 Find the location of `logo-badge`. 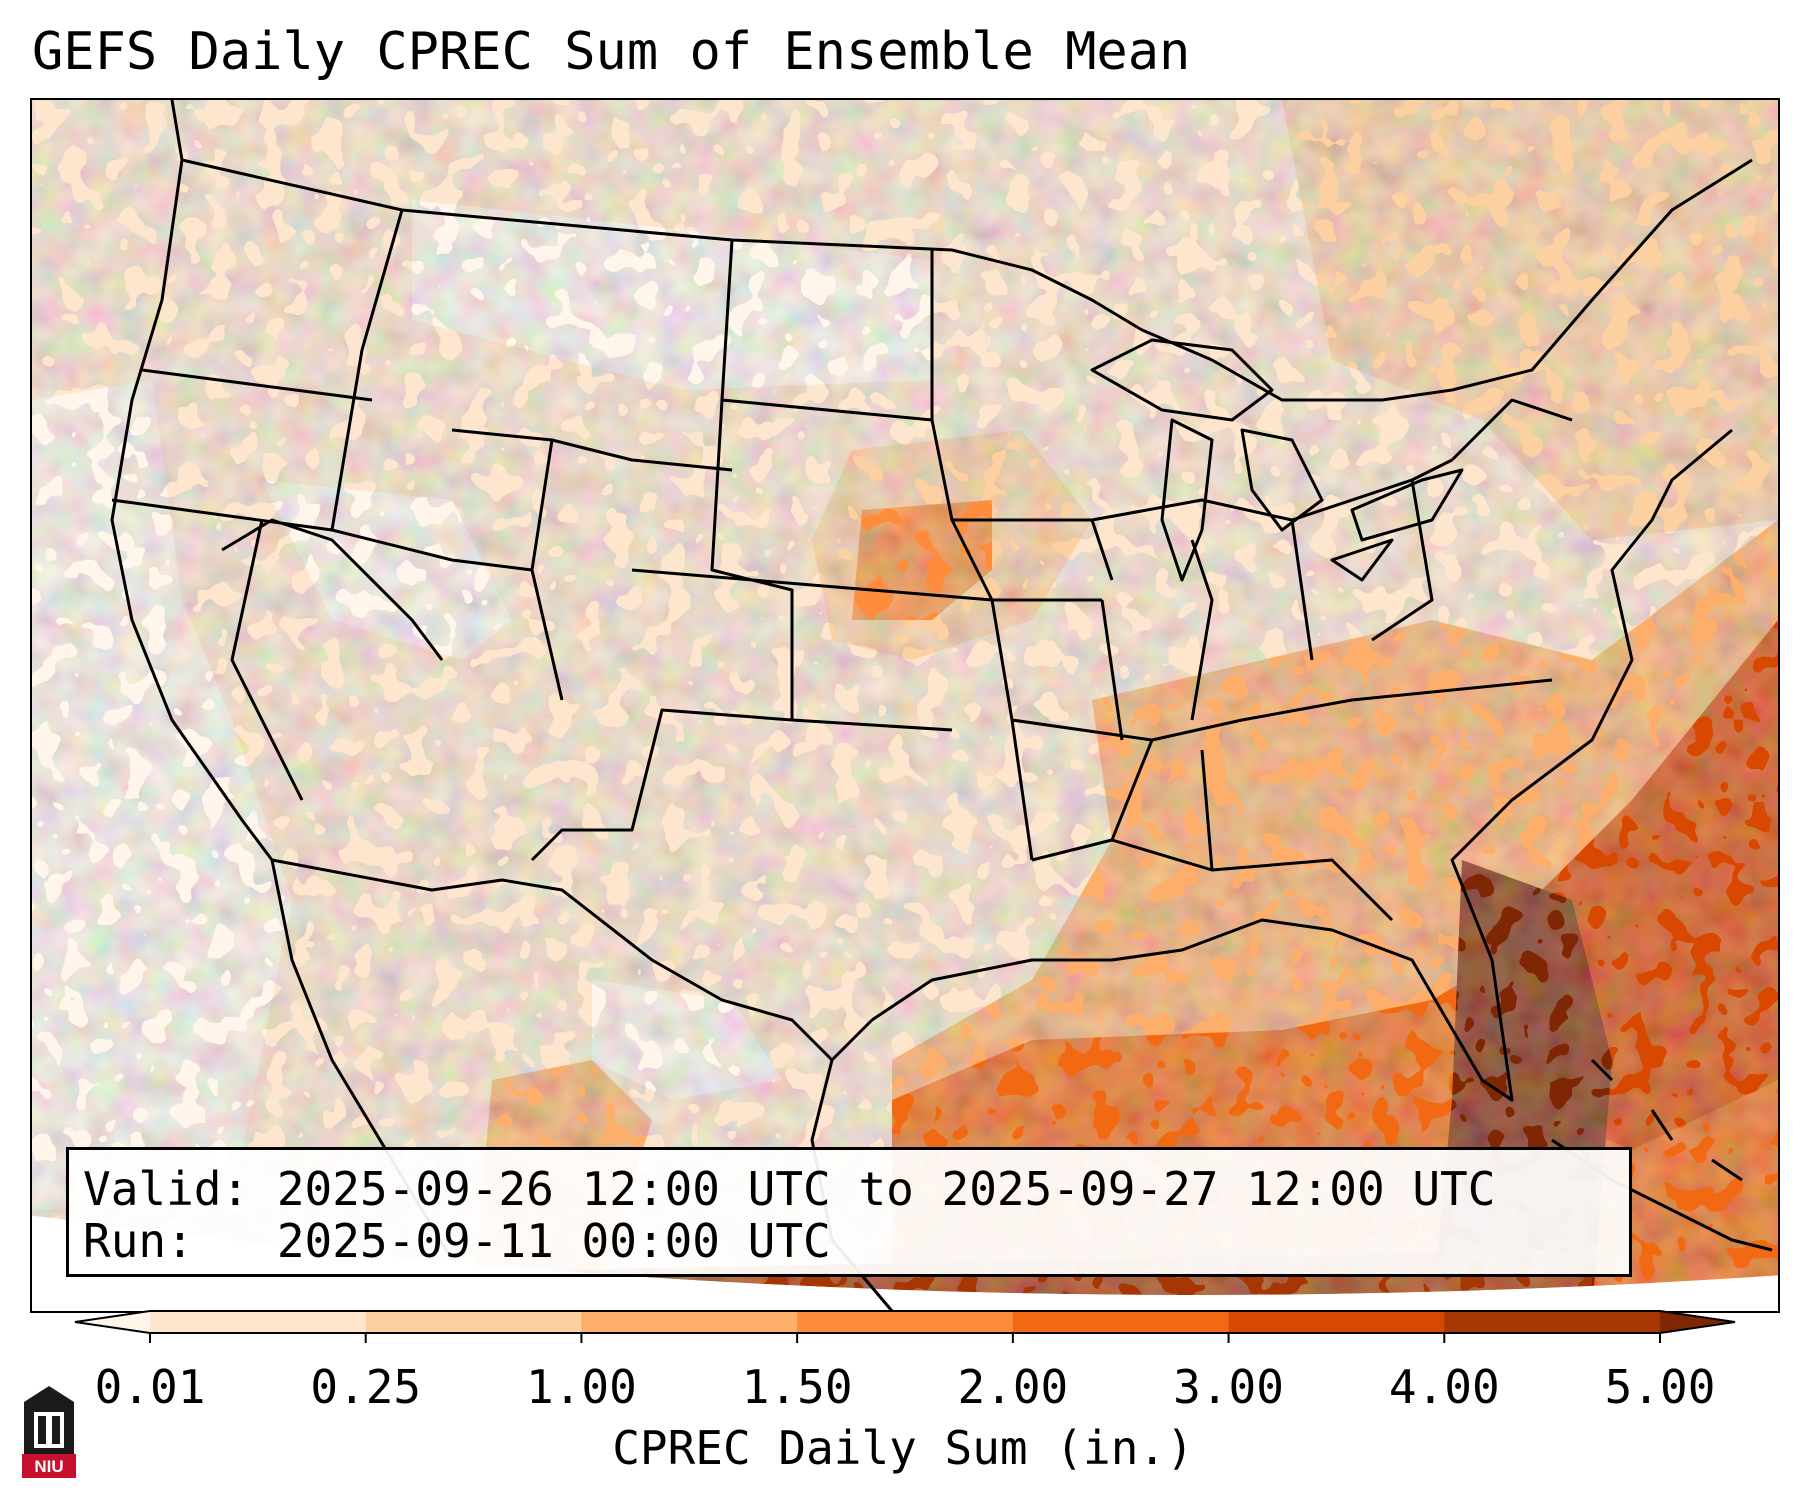

logo-badge is located at coordinates (49, 1466).